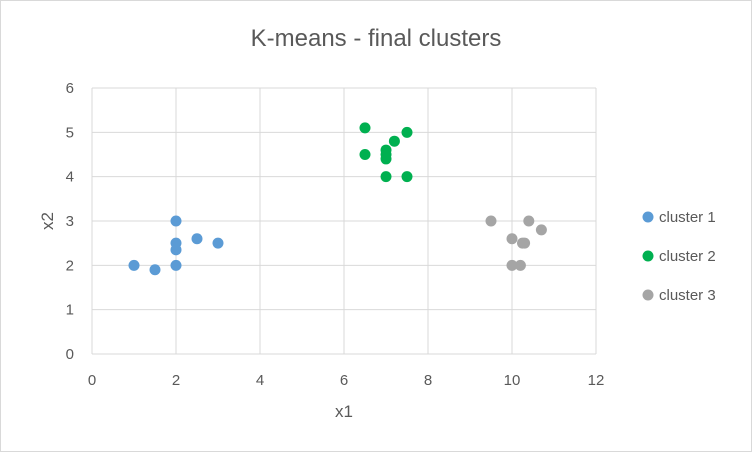 Image resolution: width=752 pixels, height=452 pixels. Describe the element at coordinates (687, 256) in the screenshot. I see `legend-label-cluster-2: cluster 2` at that location.